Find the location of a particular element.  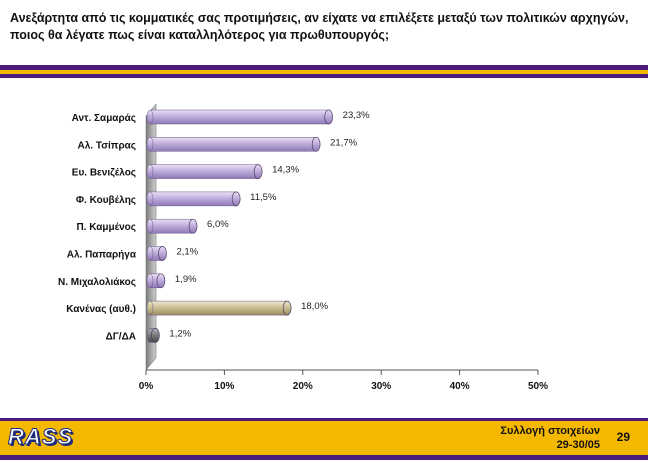

category-label: Κανένας (αυθ.) is located at coordinates (101, 309).